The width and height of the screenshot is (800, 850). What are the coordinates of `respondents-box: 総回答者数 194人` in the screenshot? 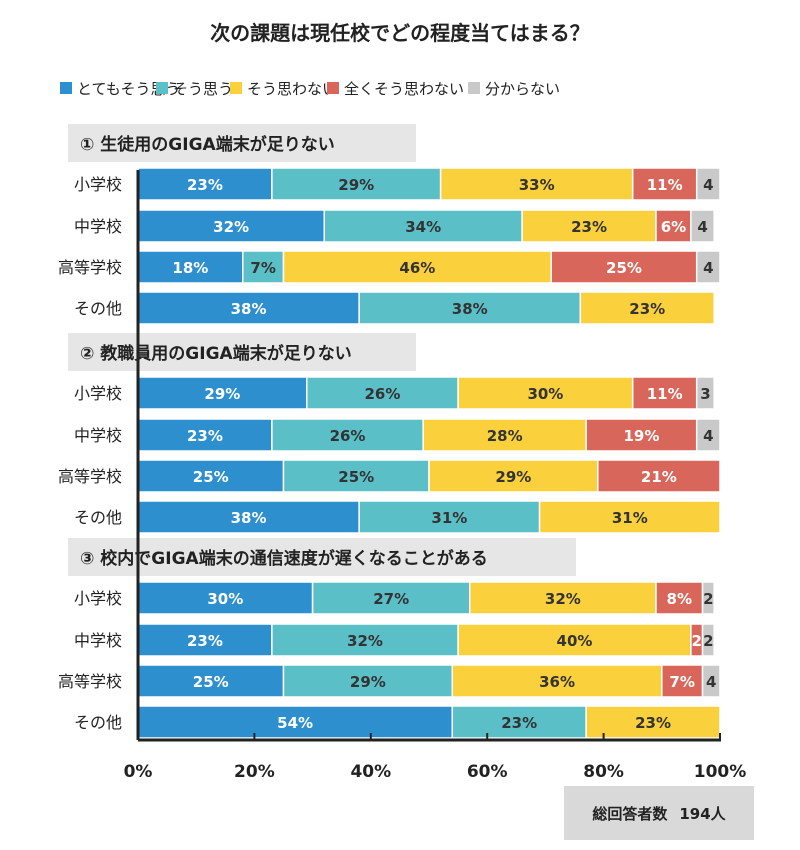 It's located at (659, 813).